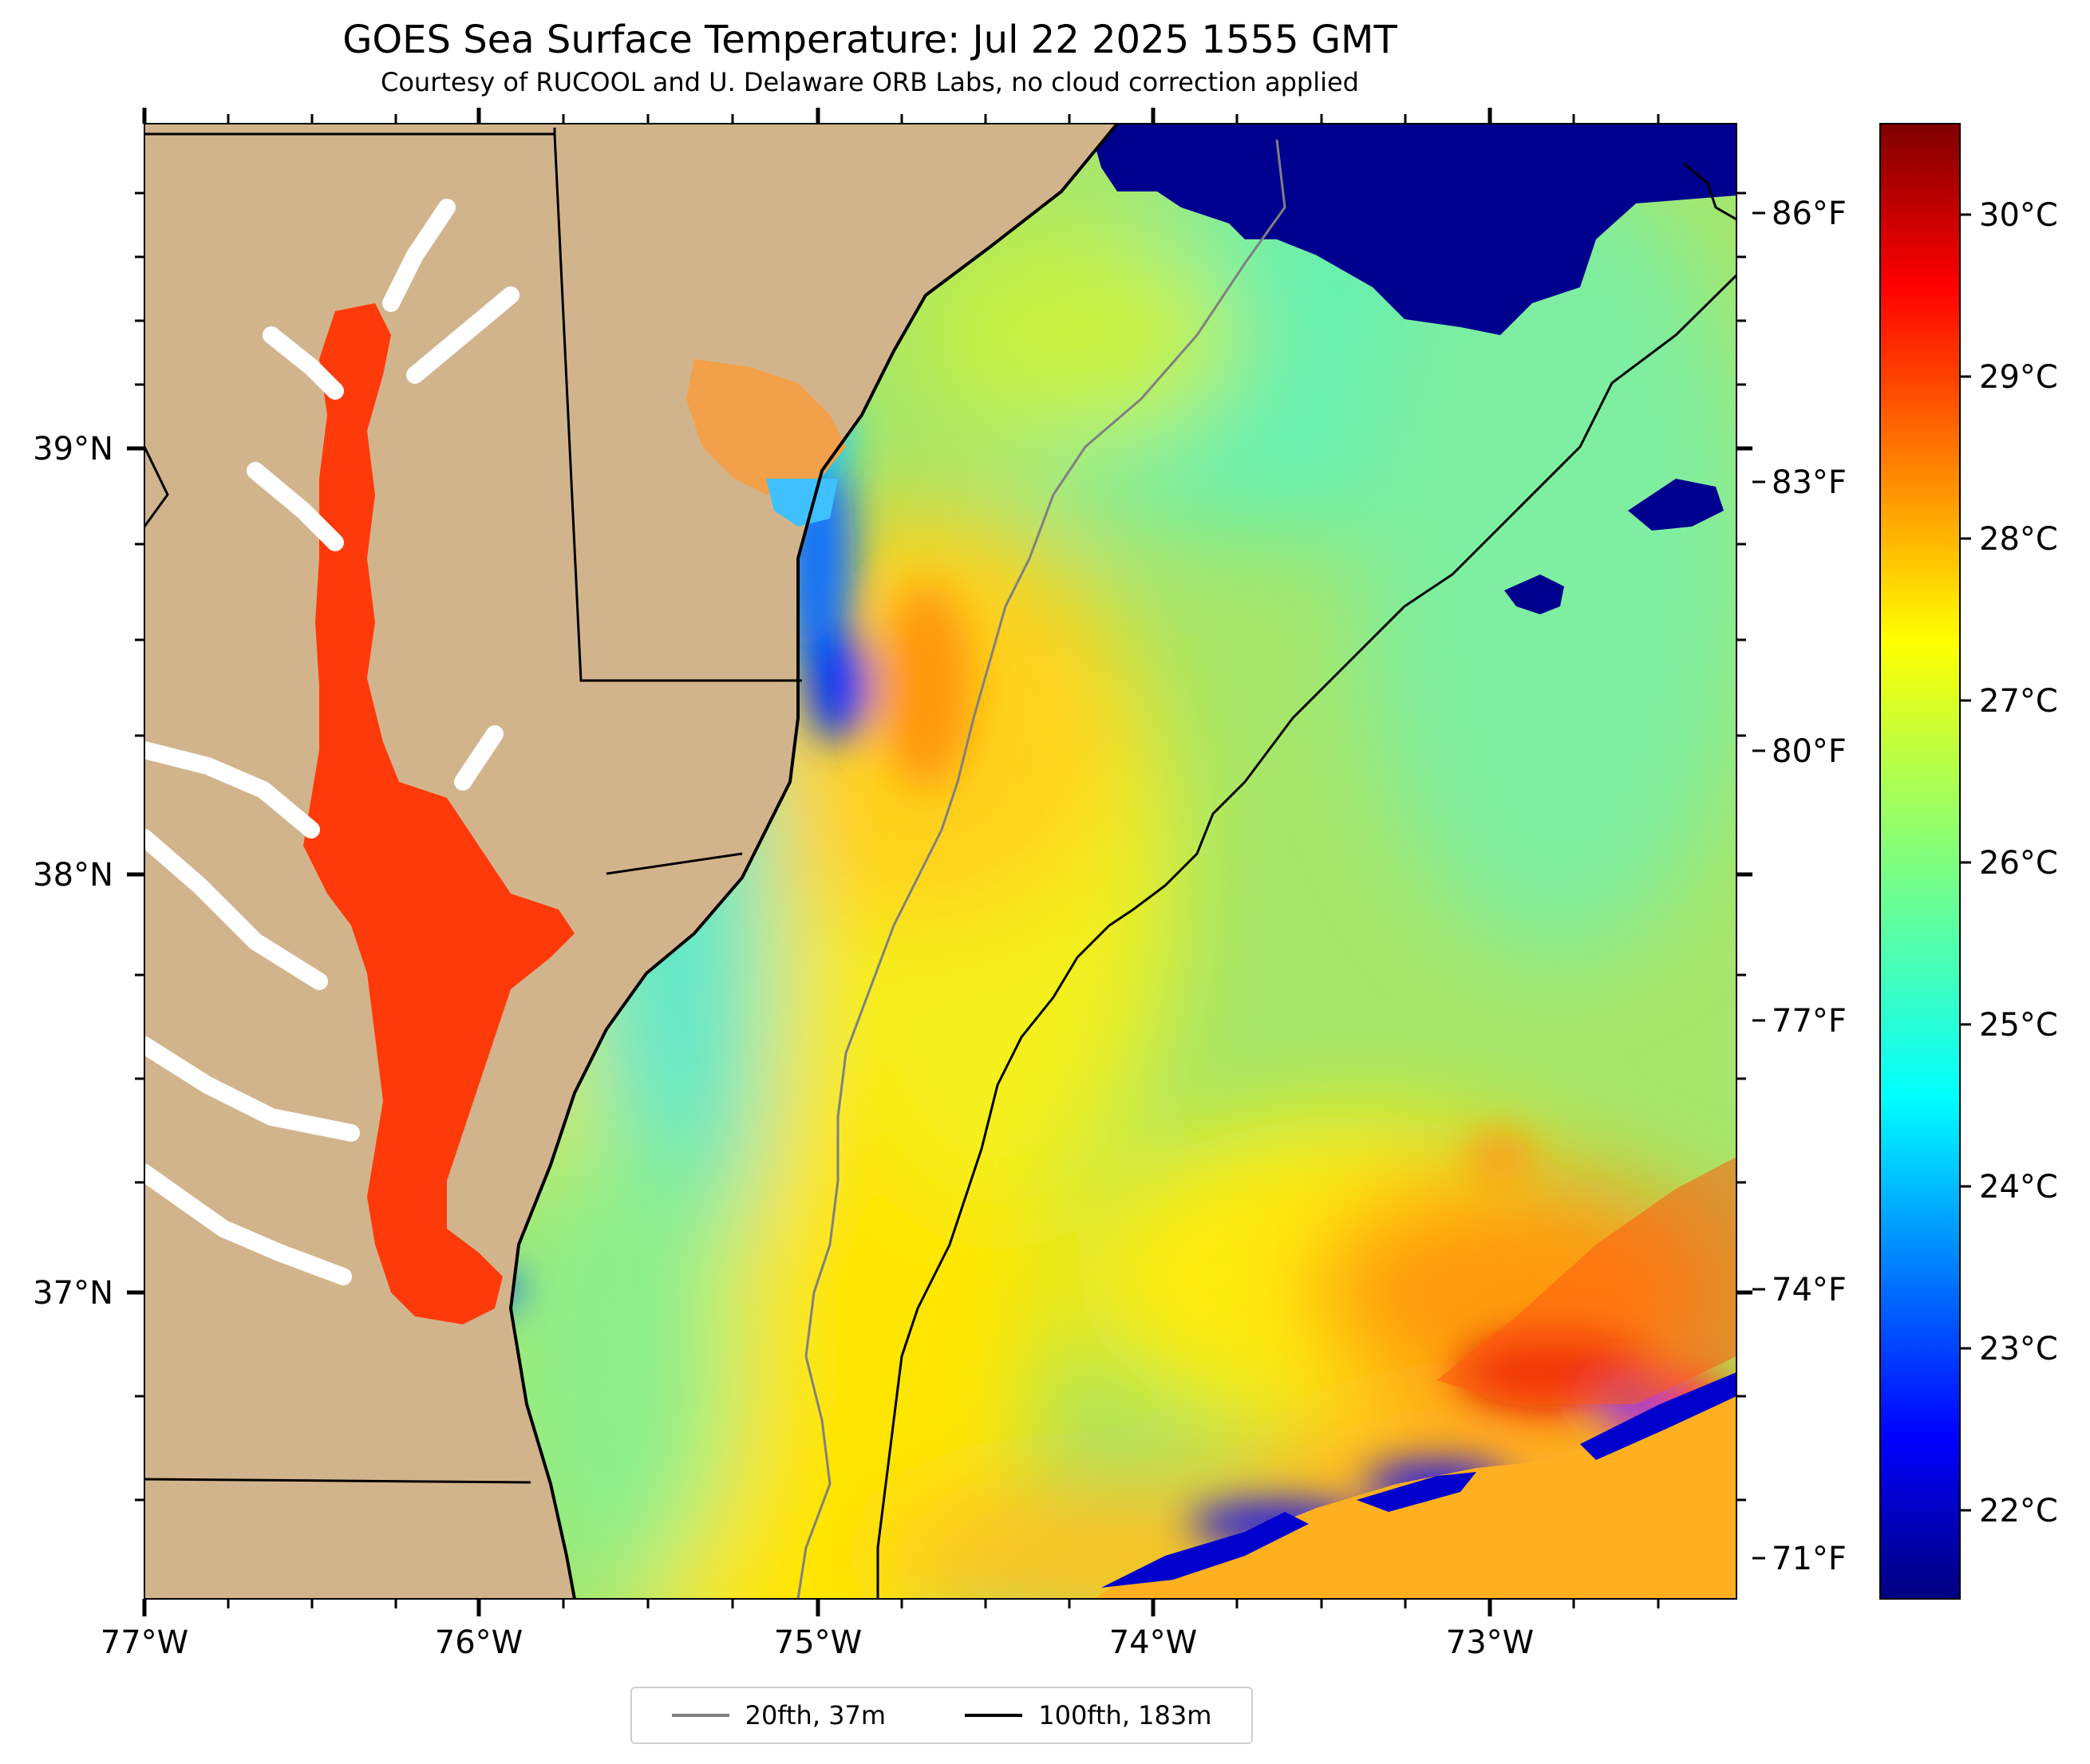 This screenshot has height=1764, width=2090. I want to click on colorbar-ticks, so click(1965, 862).